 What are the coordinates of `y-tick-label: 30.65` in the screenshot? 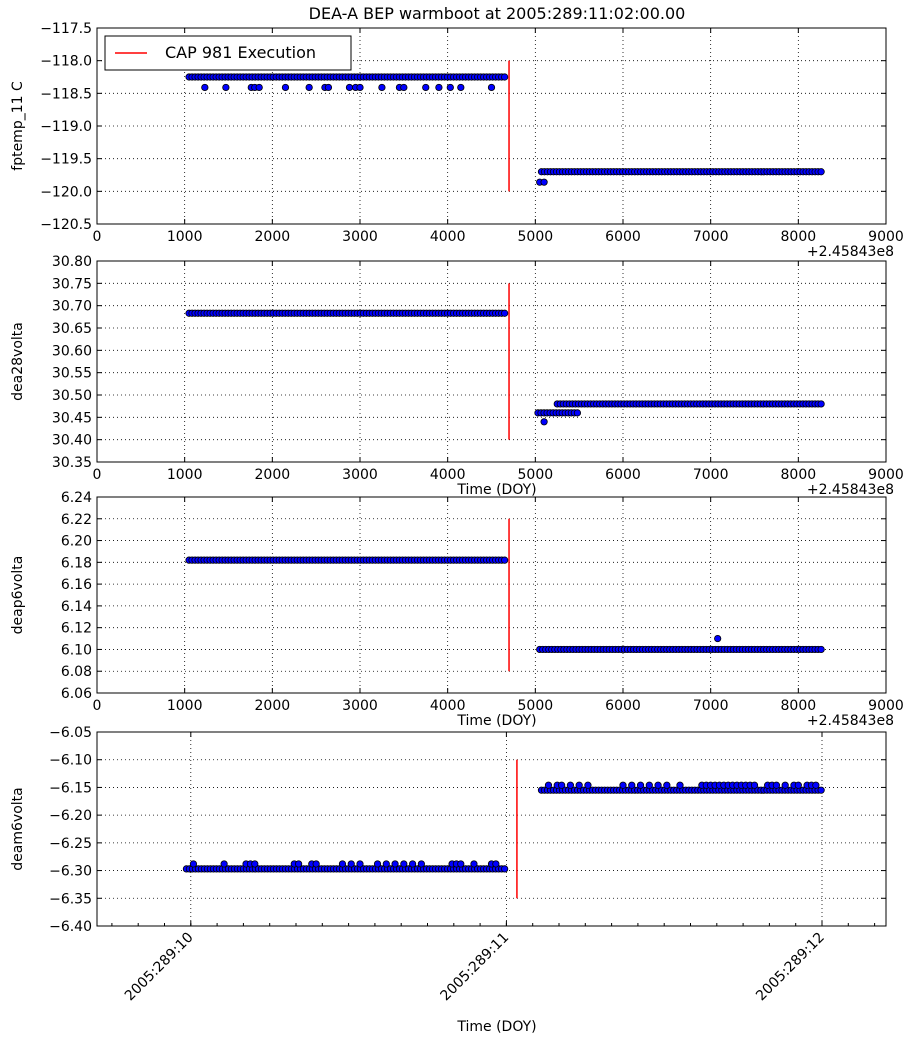 It's located at (72, 329).